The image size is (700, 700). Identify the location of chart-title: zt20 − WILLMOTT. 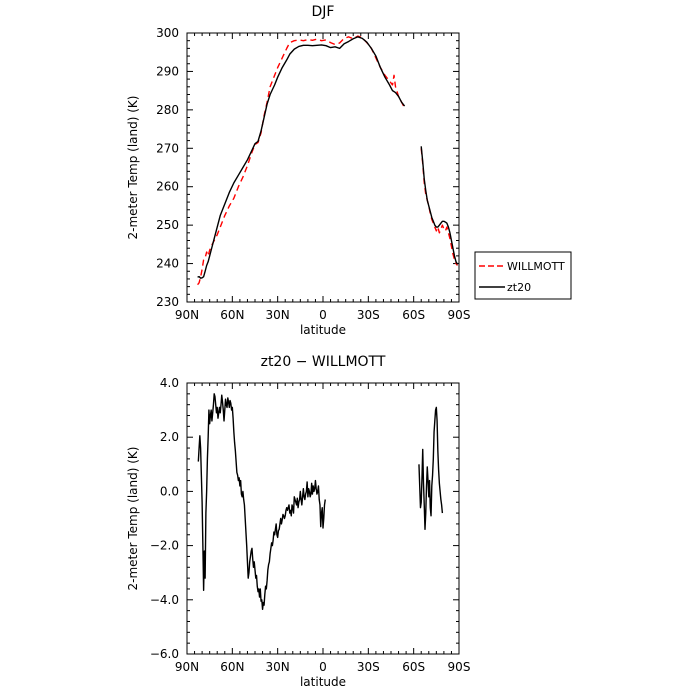
(323, 362).